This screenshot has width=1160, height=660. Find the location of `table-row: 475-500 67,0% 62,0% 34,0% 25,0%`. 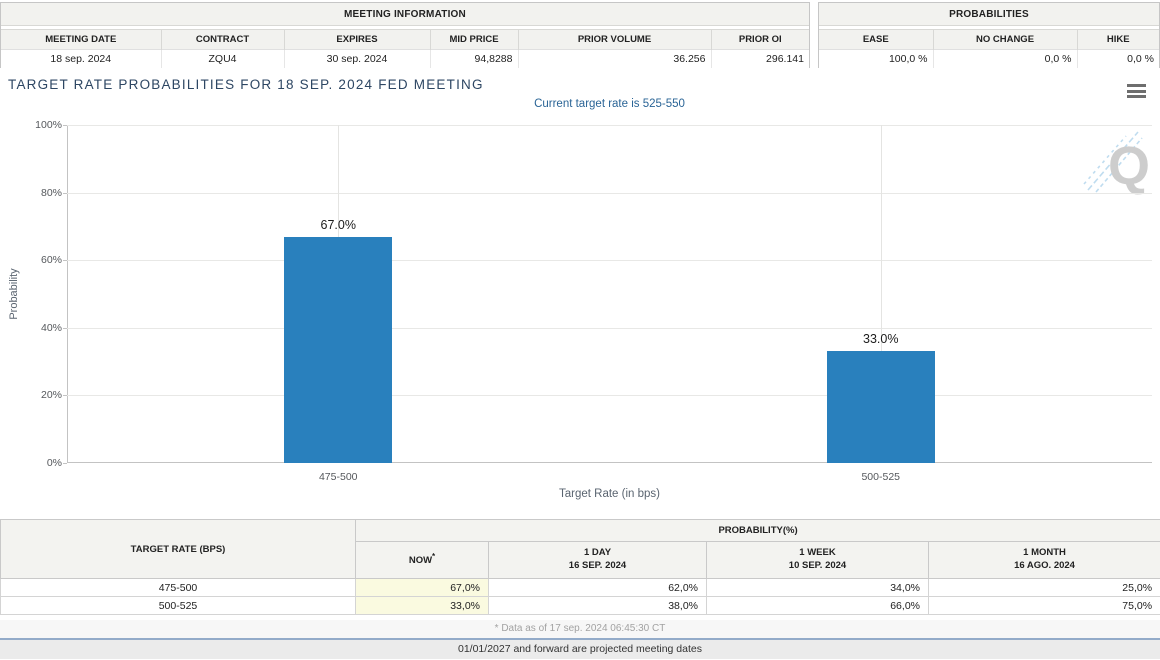

table-row: 475-500 67,0% 62,0% 34,0% 25,0% is located at coordinates (580, 587).